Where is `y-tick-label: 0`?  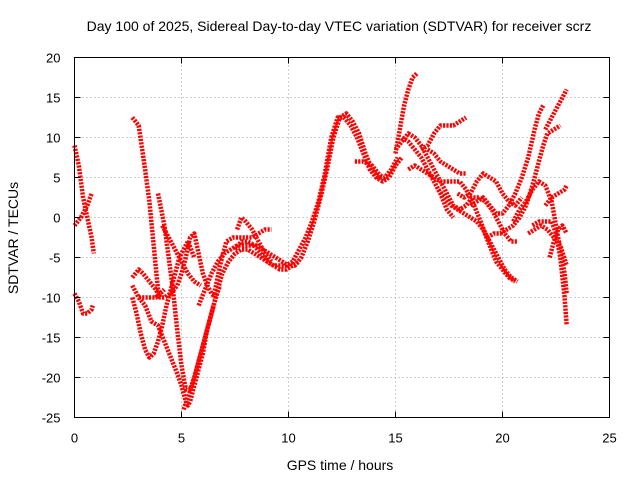 y-tick-label: 0 is located at coordinates (56, 218).